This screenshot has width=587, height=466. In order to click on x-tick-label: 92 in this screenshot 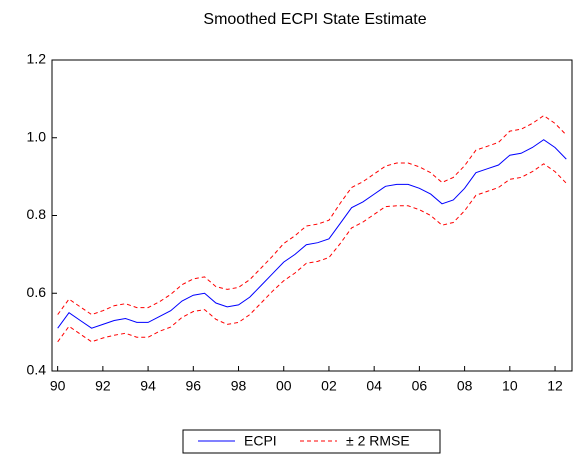, I will do `click(103, 386)`.